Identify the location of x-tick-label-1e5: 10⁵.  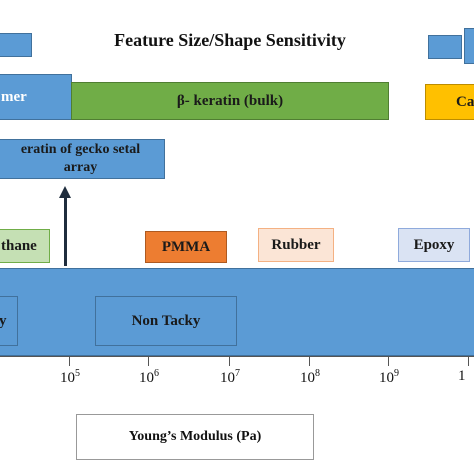
(70, 377).